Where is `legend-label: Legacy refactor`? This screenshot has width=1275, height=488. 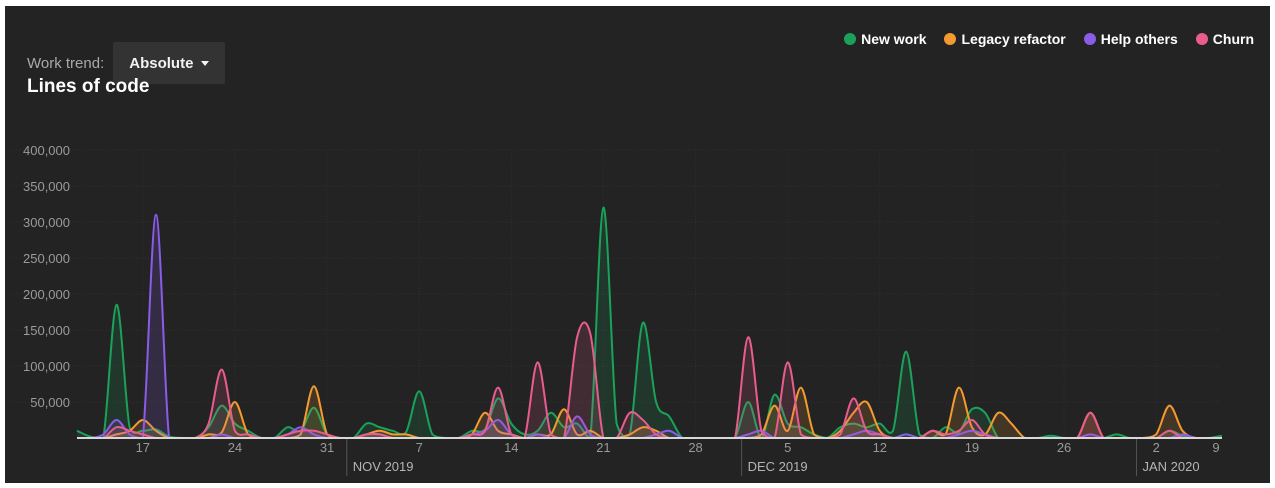
legend-label: Legacy refactor is located at coordinates (1013, 39).